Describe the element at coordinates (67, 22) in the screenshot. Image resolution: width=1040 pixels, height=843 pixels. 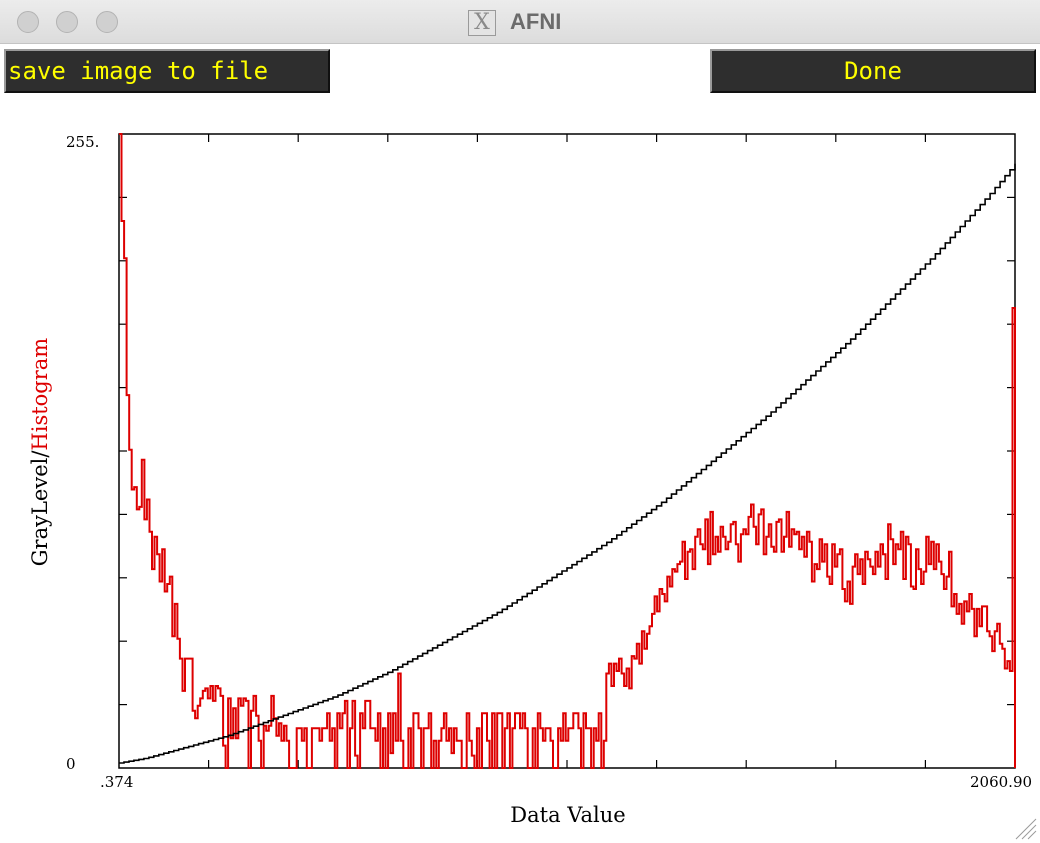
I see `minimize-window-button` at that location.